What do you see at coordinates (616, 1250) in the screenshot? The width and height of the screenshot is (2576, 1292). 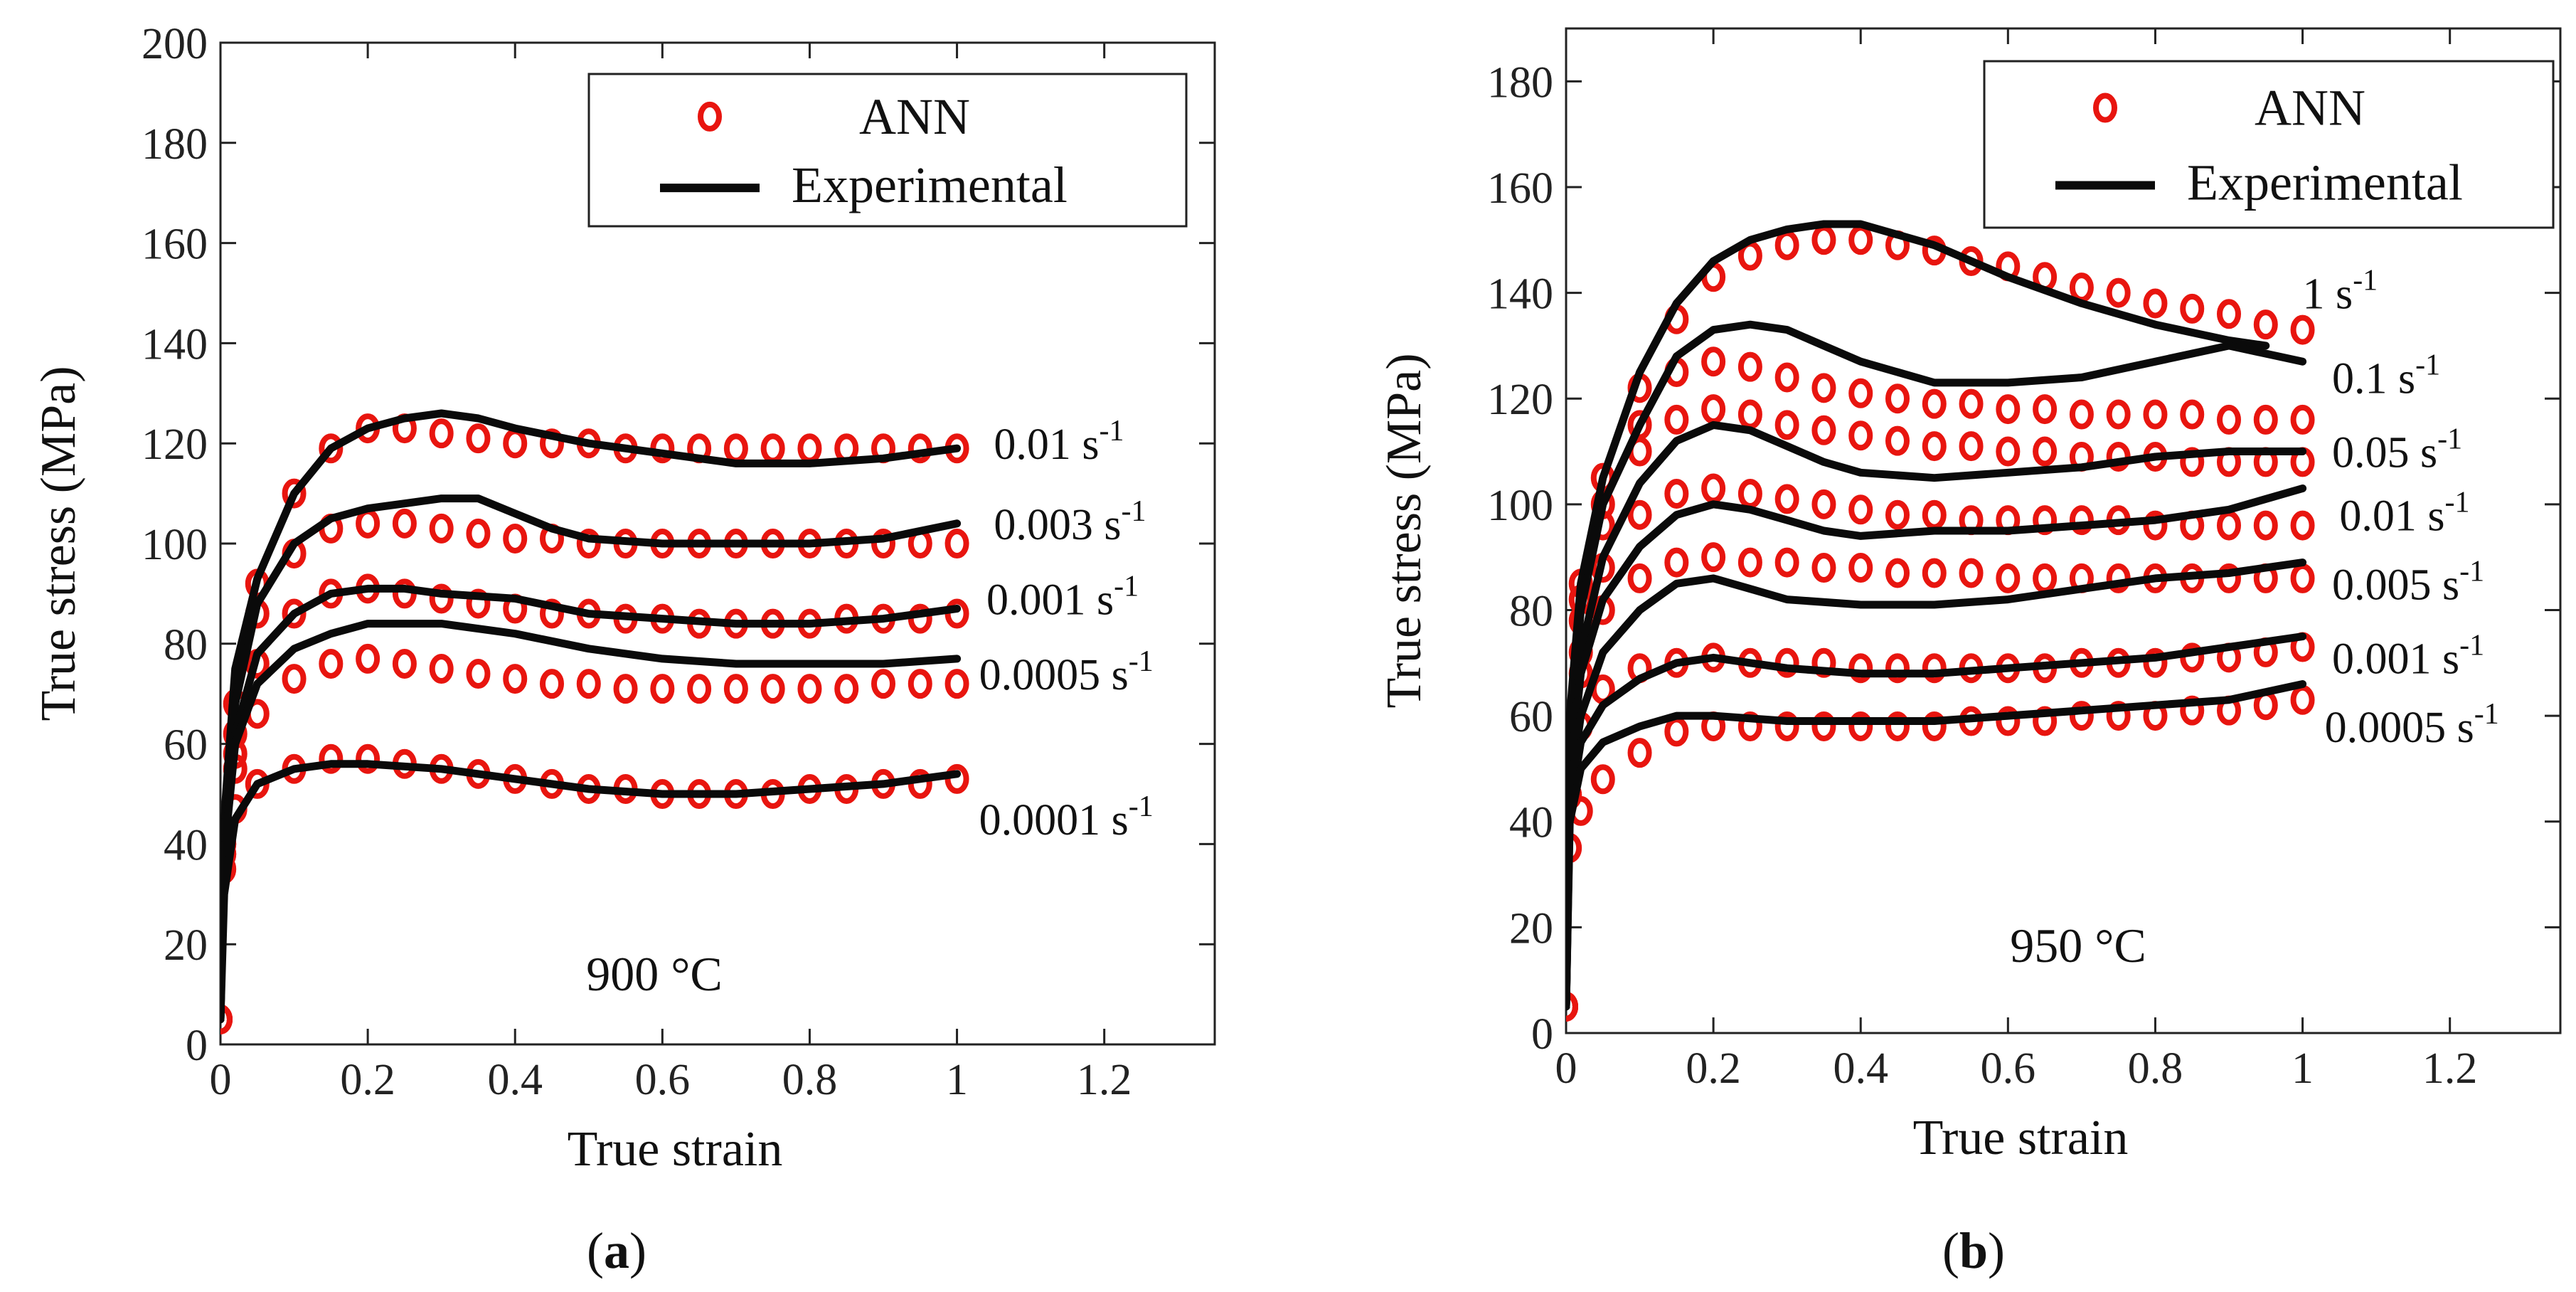 I see `panel-label: (a)` at bounding box center [616, 1250].